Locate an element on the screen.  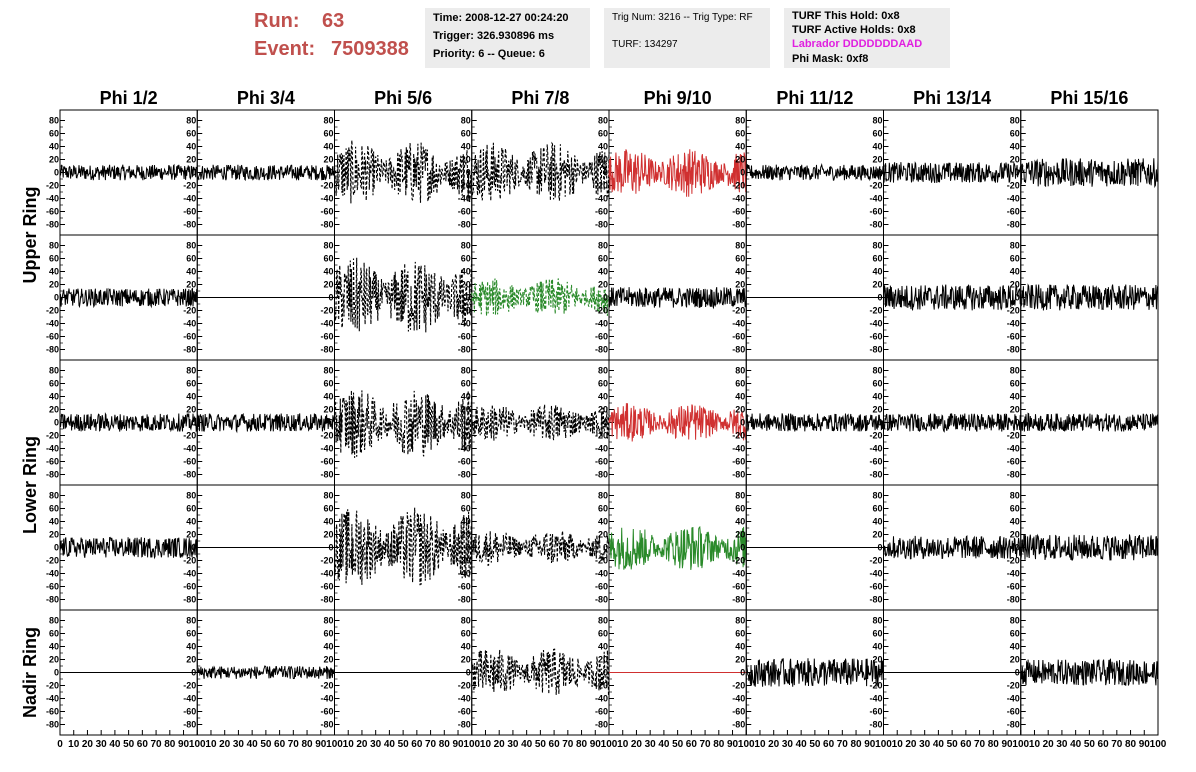
waveform-cell-r4-c3: -80 -60 -40 -20 0 20 40 60 80 is located at coordinates (396, 547).